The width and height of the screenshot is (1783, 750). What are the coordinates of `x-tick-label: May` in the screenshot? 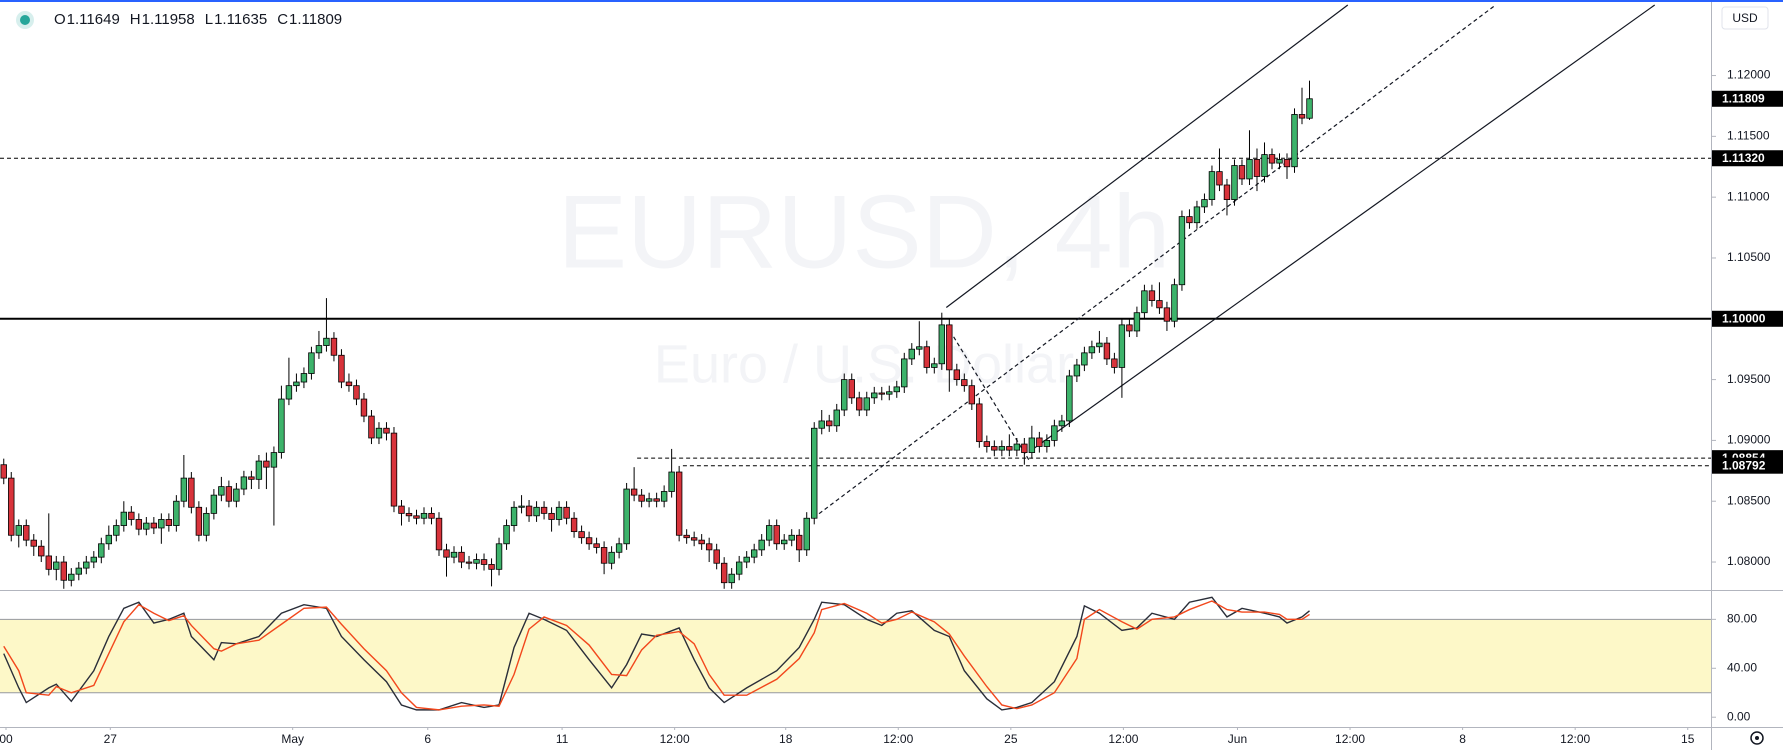 It's located at (292, 739).